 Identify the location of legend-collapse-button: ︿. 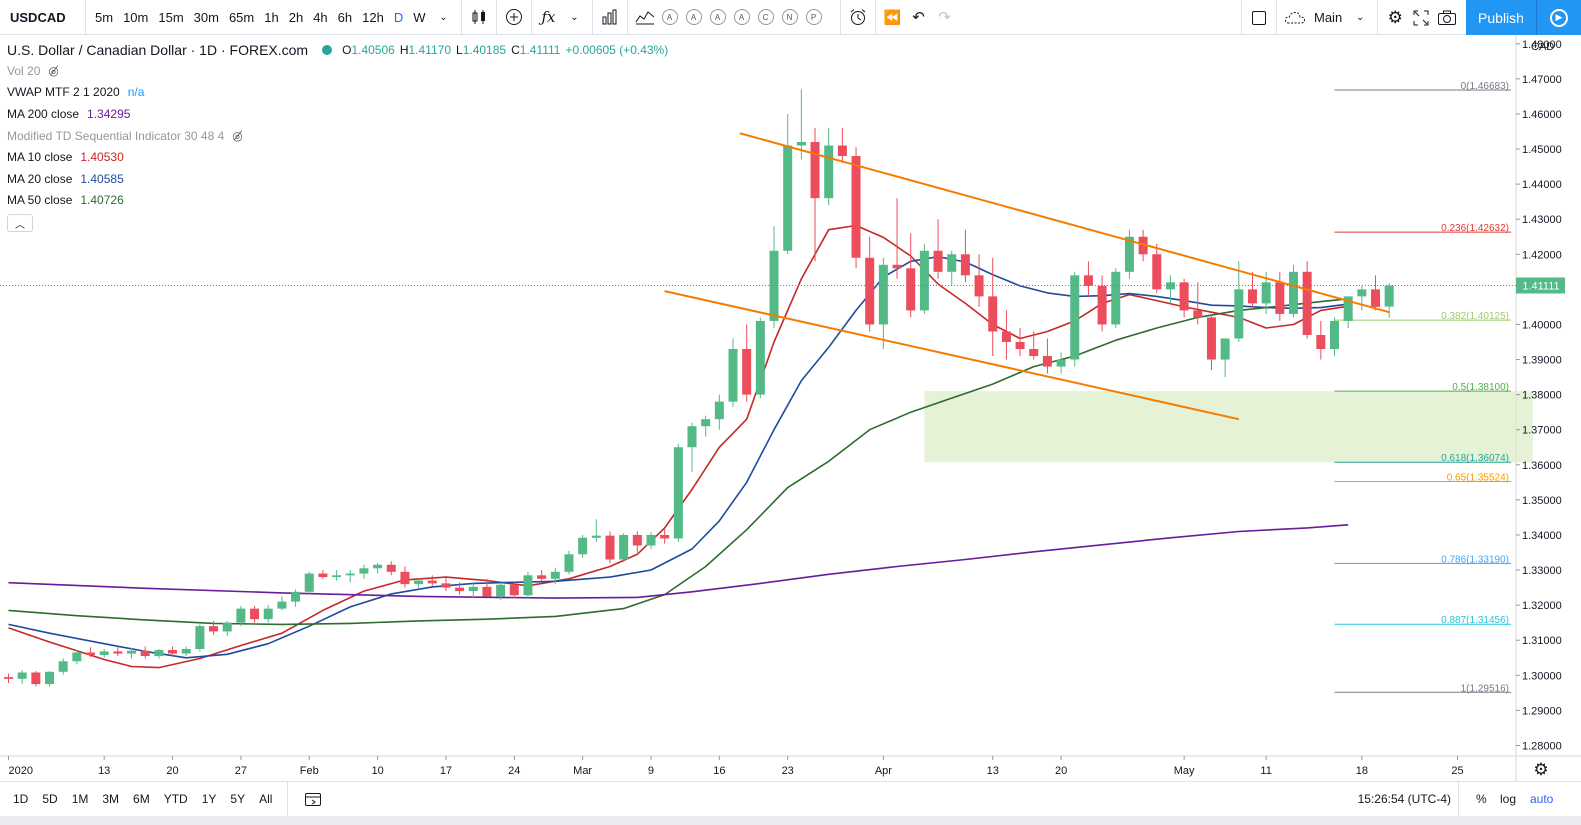
(20, 223).